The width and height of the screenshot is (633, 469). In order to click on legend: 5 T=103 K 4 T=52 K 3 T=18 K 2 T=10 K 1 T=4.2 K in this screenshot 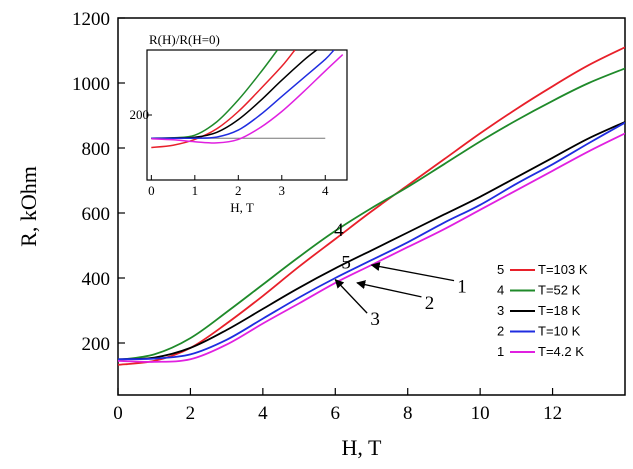, I will do `click(542, 310)`.